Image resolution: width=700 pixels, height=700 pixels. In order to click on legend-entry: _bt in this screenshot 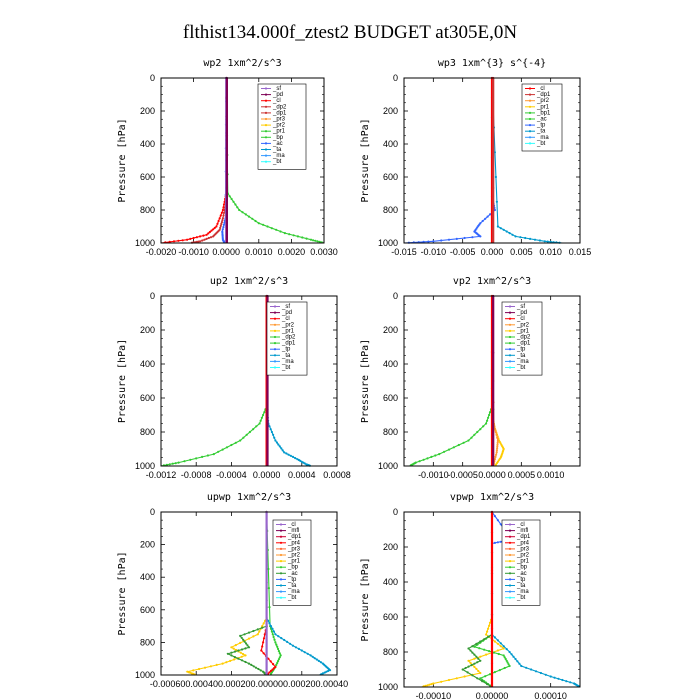, I will do `click(292, 598)`.